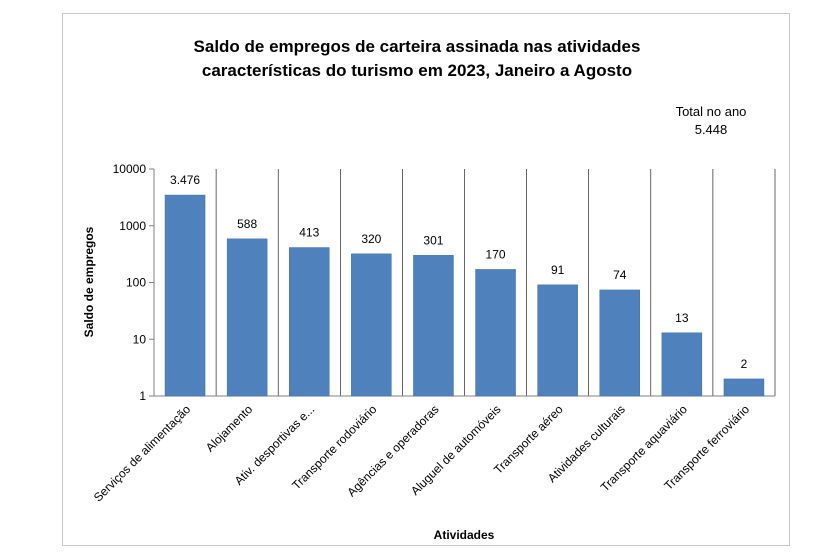  Describe the element at coordinates (496, 254) in the screenshot. I see `data-label: 170` at that location.